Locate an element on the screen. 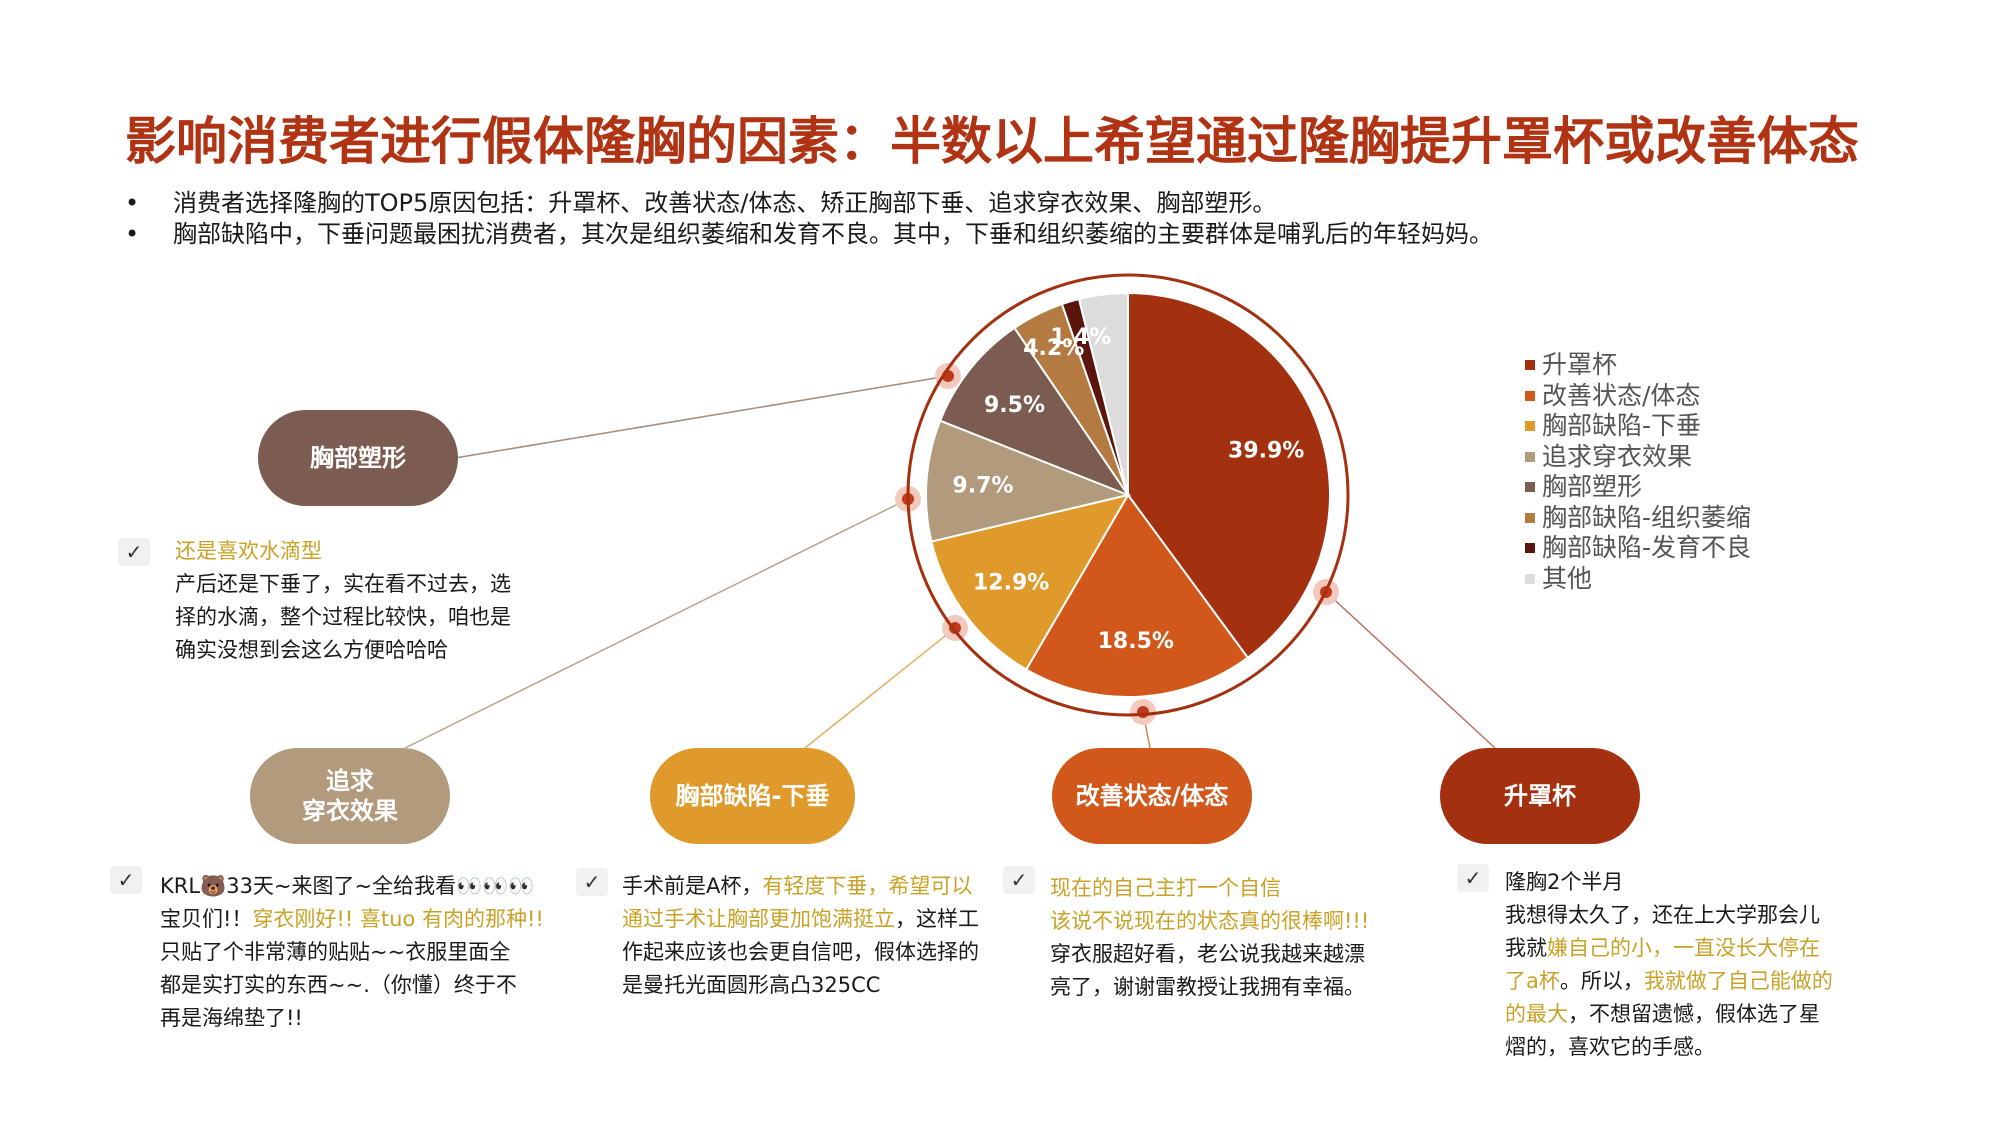  pill-label: 改善状态/体态 is located at coordinates (1152, 796).